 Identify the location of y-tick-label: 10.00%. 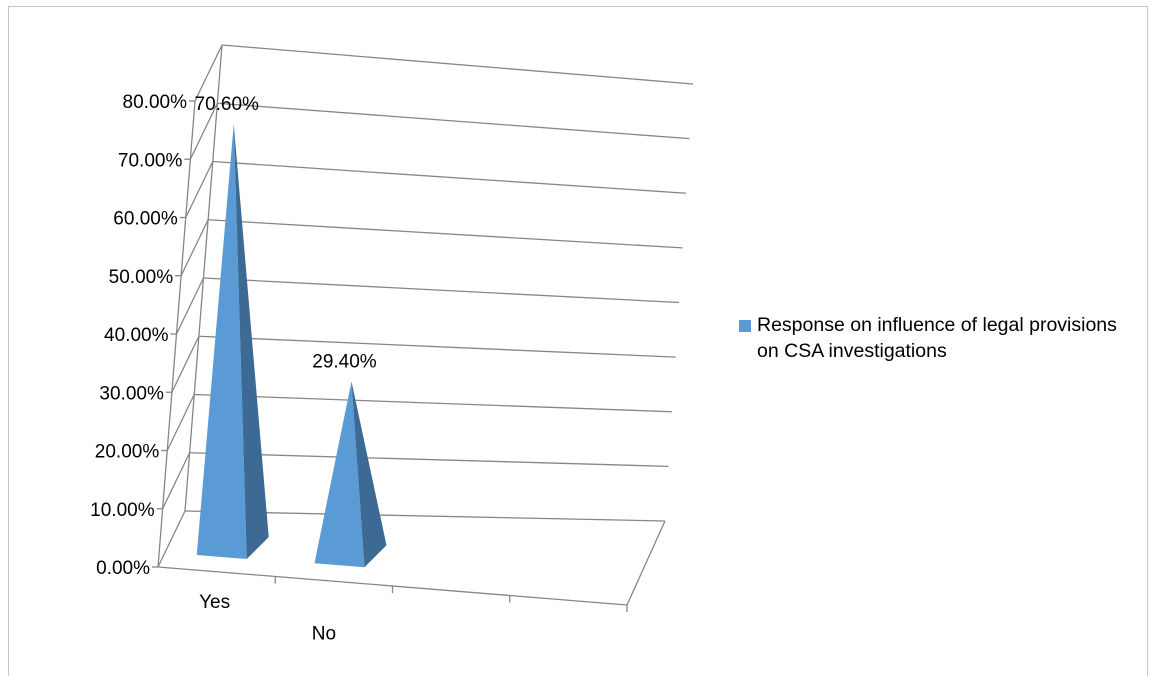
(122, 510).